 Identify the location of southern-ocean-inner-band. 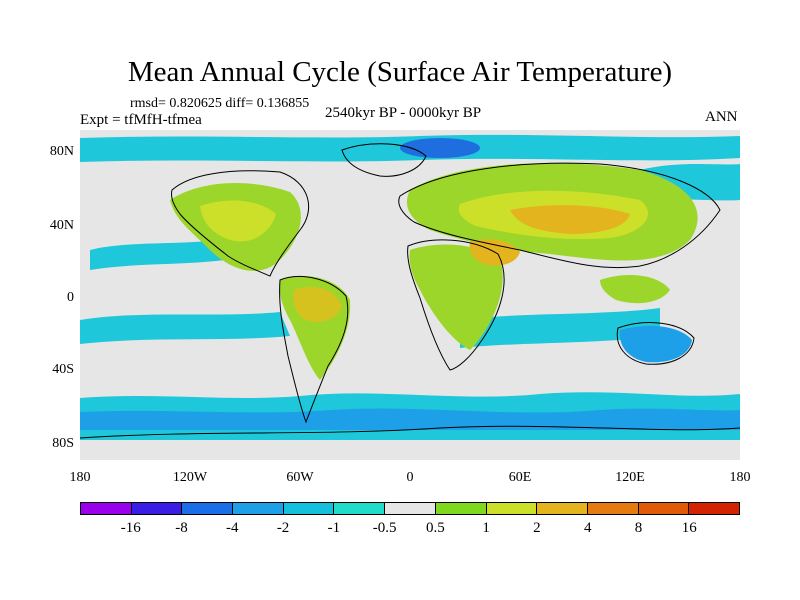
(410, 419).